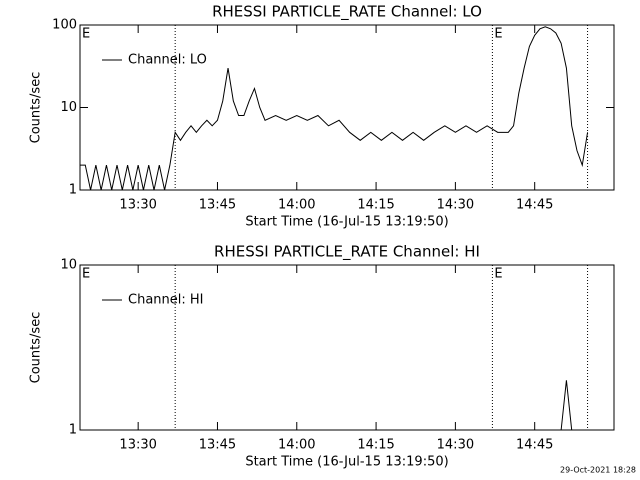 The height and width of the screenshot is (480, 640). Describe the element at coordinates (166, 300) in the screenshot. I see `legend-label: Channel: HI` at that location.